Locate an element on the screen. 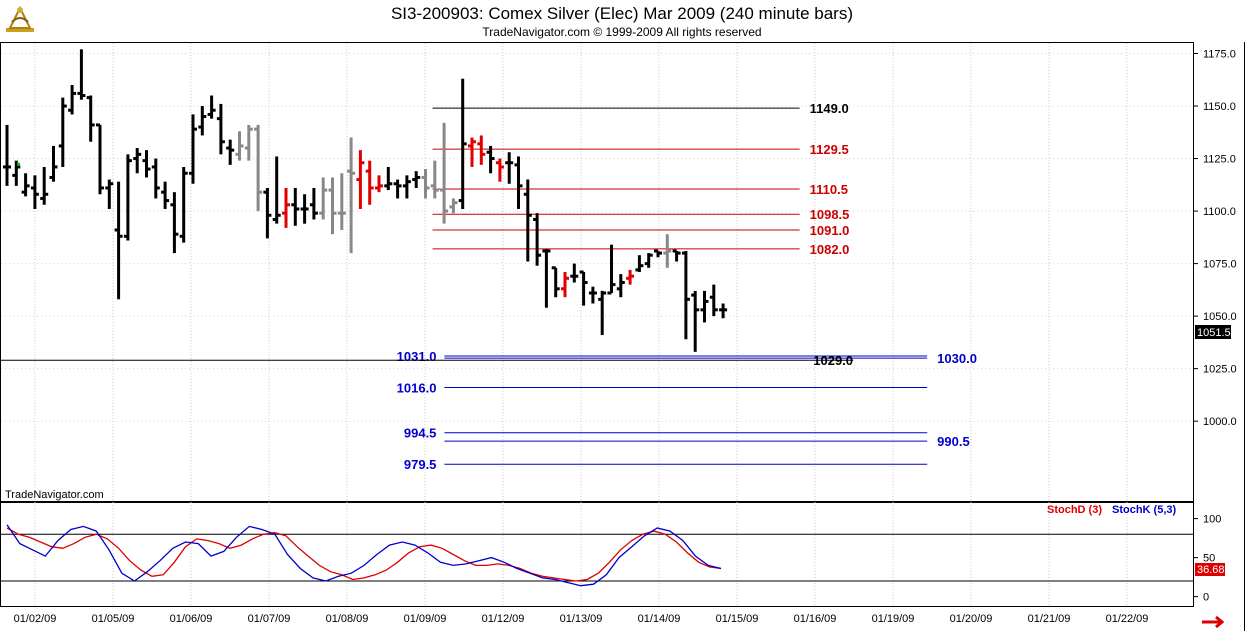 The width and height of the screenshot is (1245, 631). date-tick-label: 01/13/09 is located at coordinates (581, 619).